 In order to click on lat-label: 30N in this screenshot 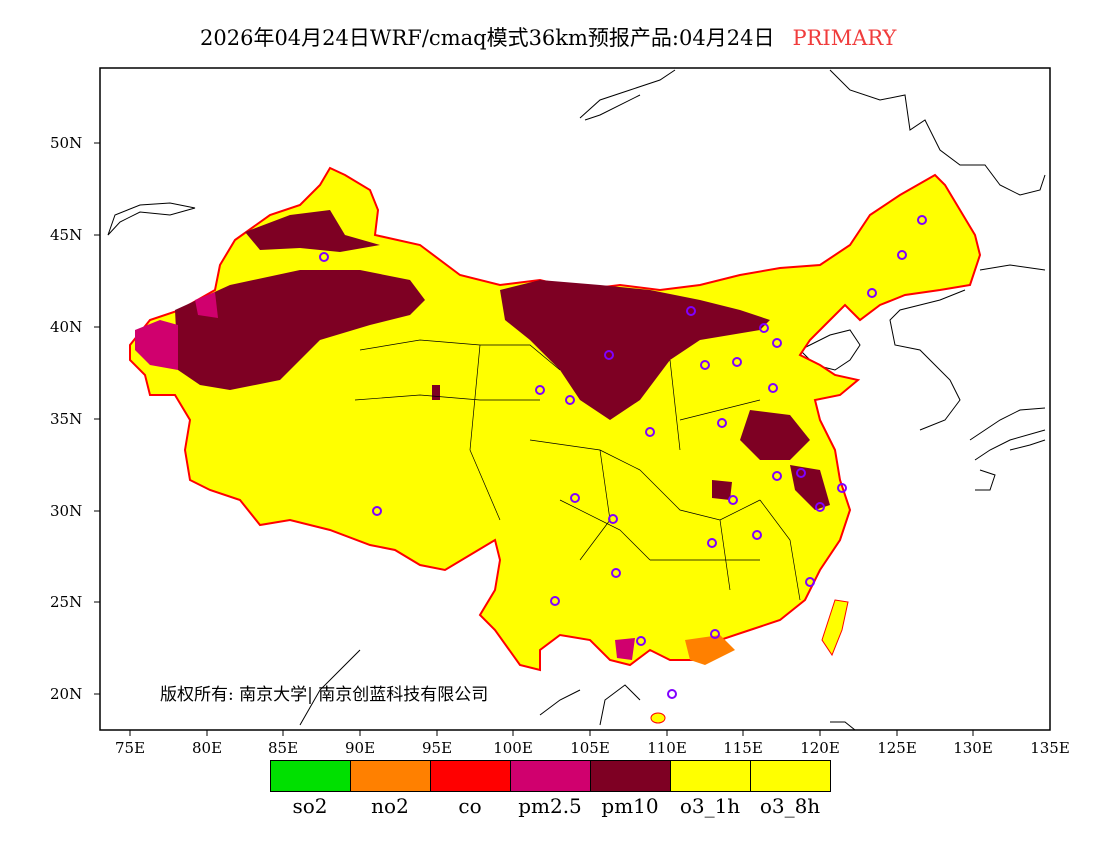, I will do `click(66, 511)`.